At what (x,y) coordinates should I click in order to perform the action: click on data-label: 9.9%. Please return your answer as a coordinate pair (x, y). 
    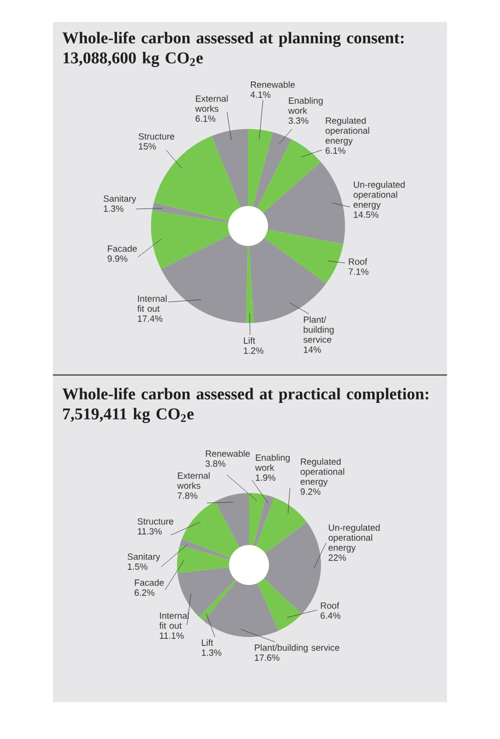
    Looking at the image, I should click on (118, 258).